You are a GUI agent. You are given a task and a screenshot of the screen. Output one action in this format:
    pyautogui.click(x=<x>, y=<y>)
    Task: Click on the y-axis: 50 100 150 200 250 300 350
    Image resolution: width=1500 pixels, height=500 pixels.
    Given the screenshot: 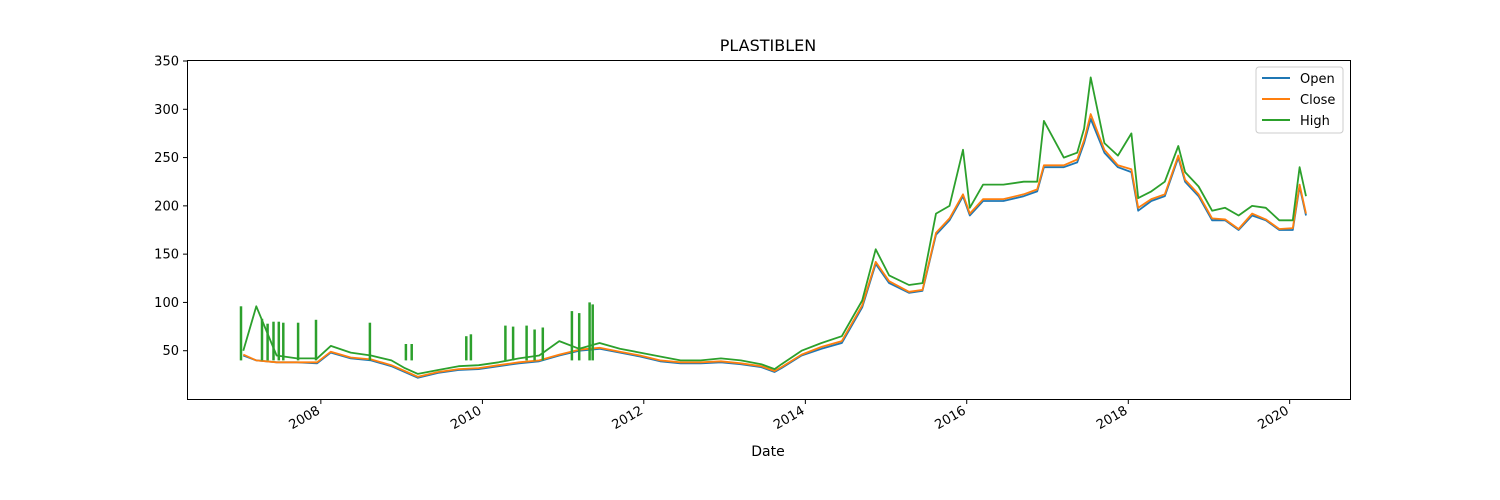 What is the action you would take?
    pyautogui.click(x=171, y=207)
    